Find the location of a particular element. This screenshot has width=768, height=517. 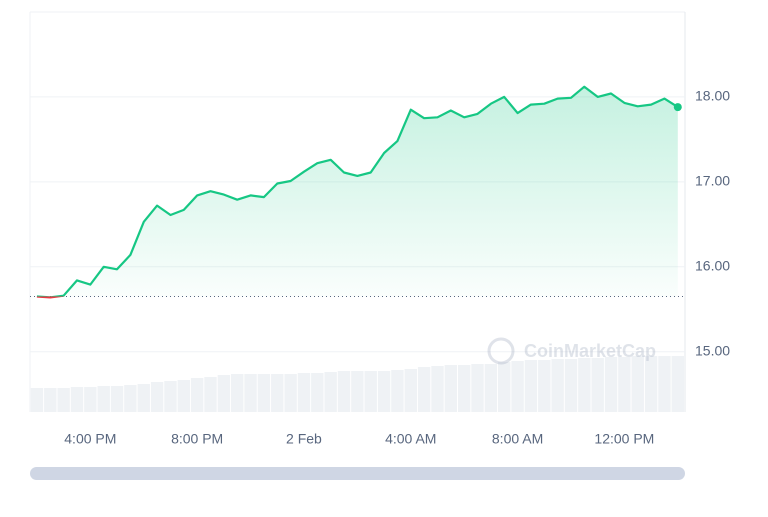

y-tick-label: 18.00 is located at coordinates (712, 96).